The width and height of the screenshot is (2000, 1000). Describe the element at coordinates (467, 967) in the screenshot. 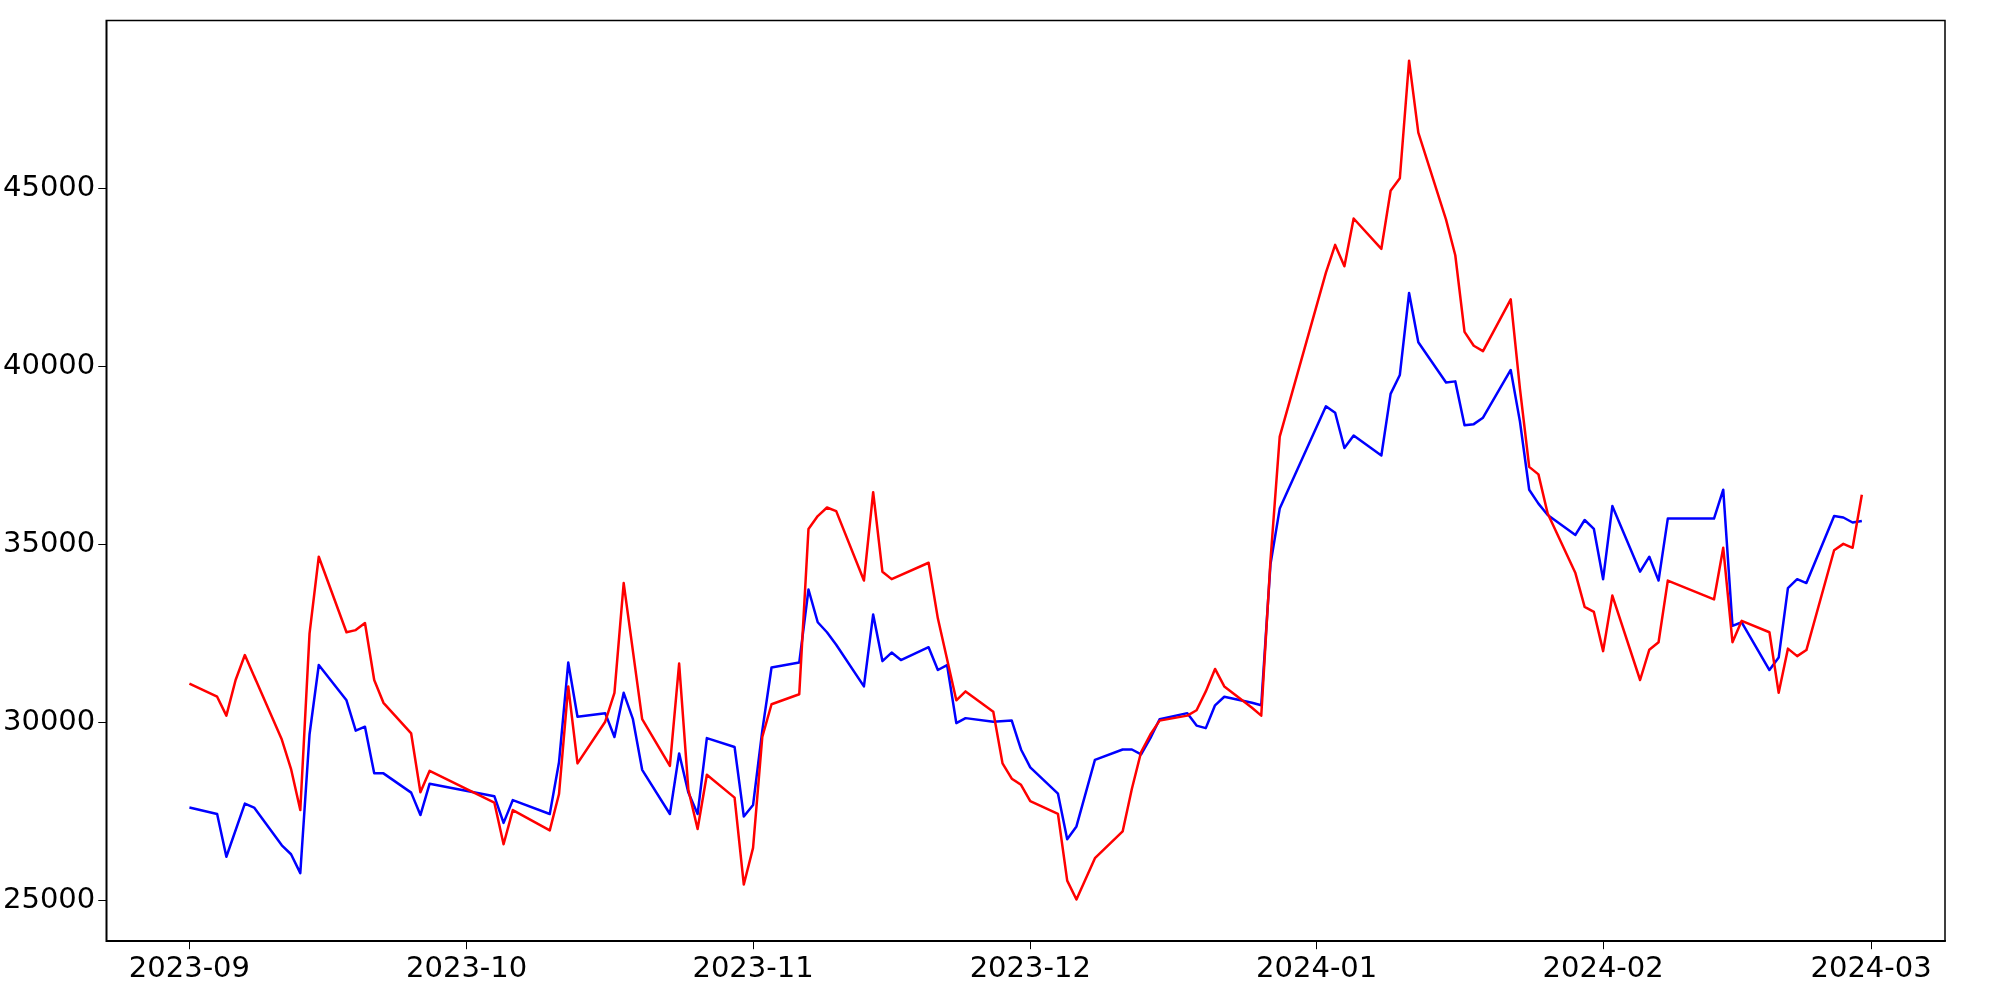

I see `x-tick-label: 2023-10` at that location.